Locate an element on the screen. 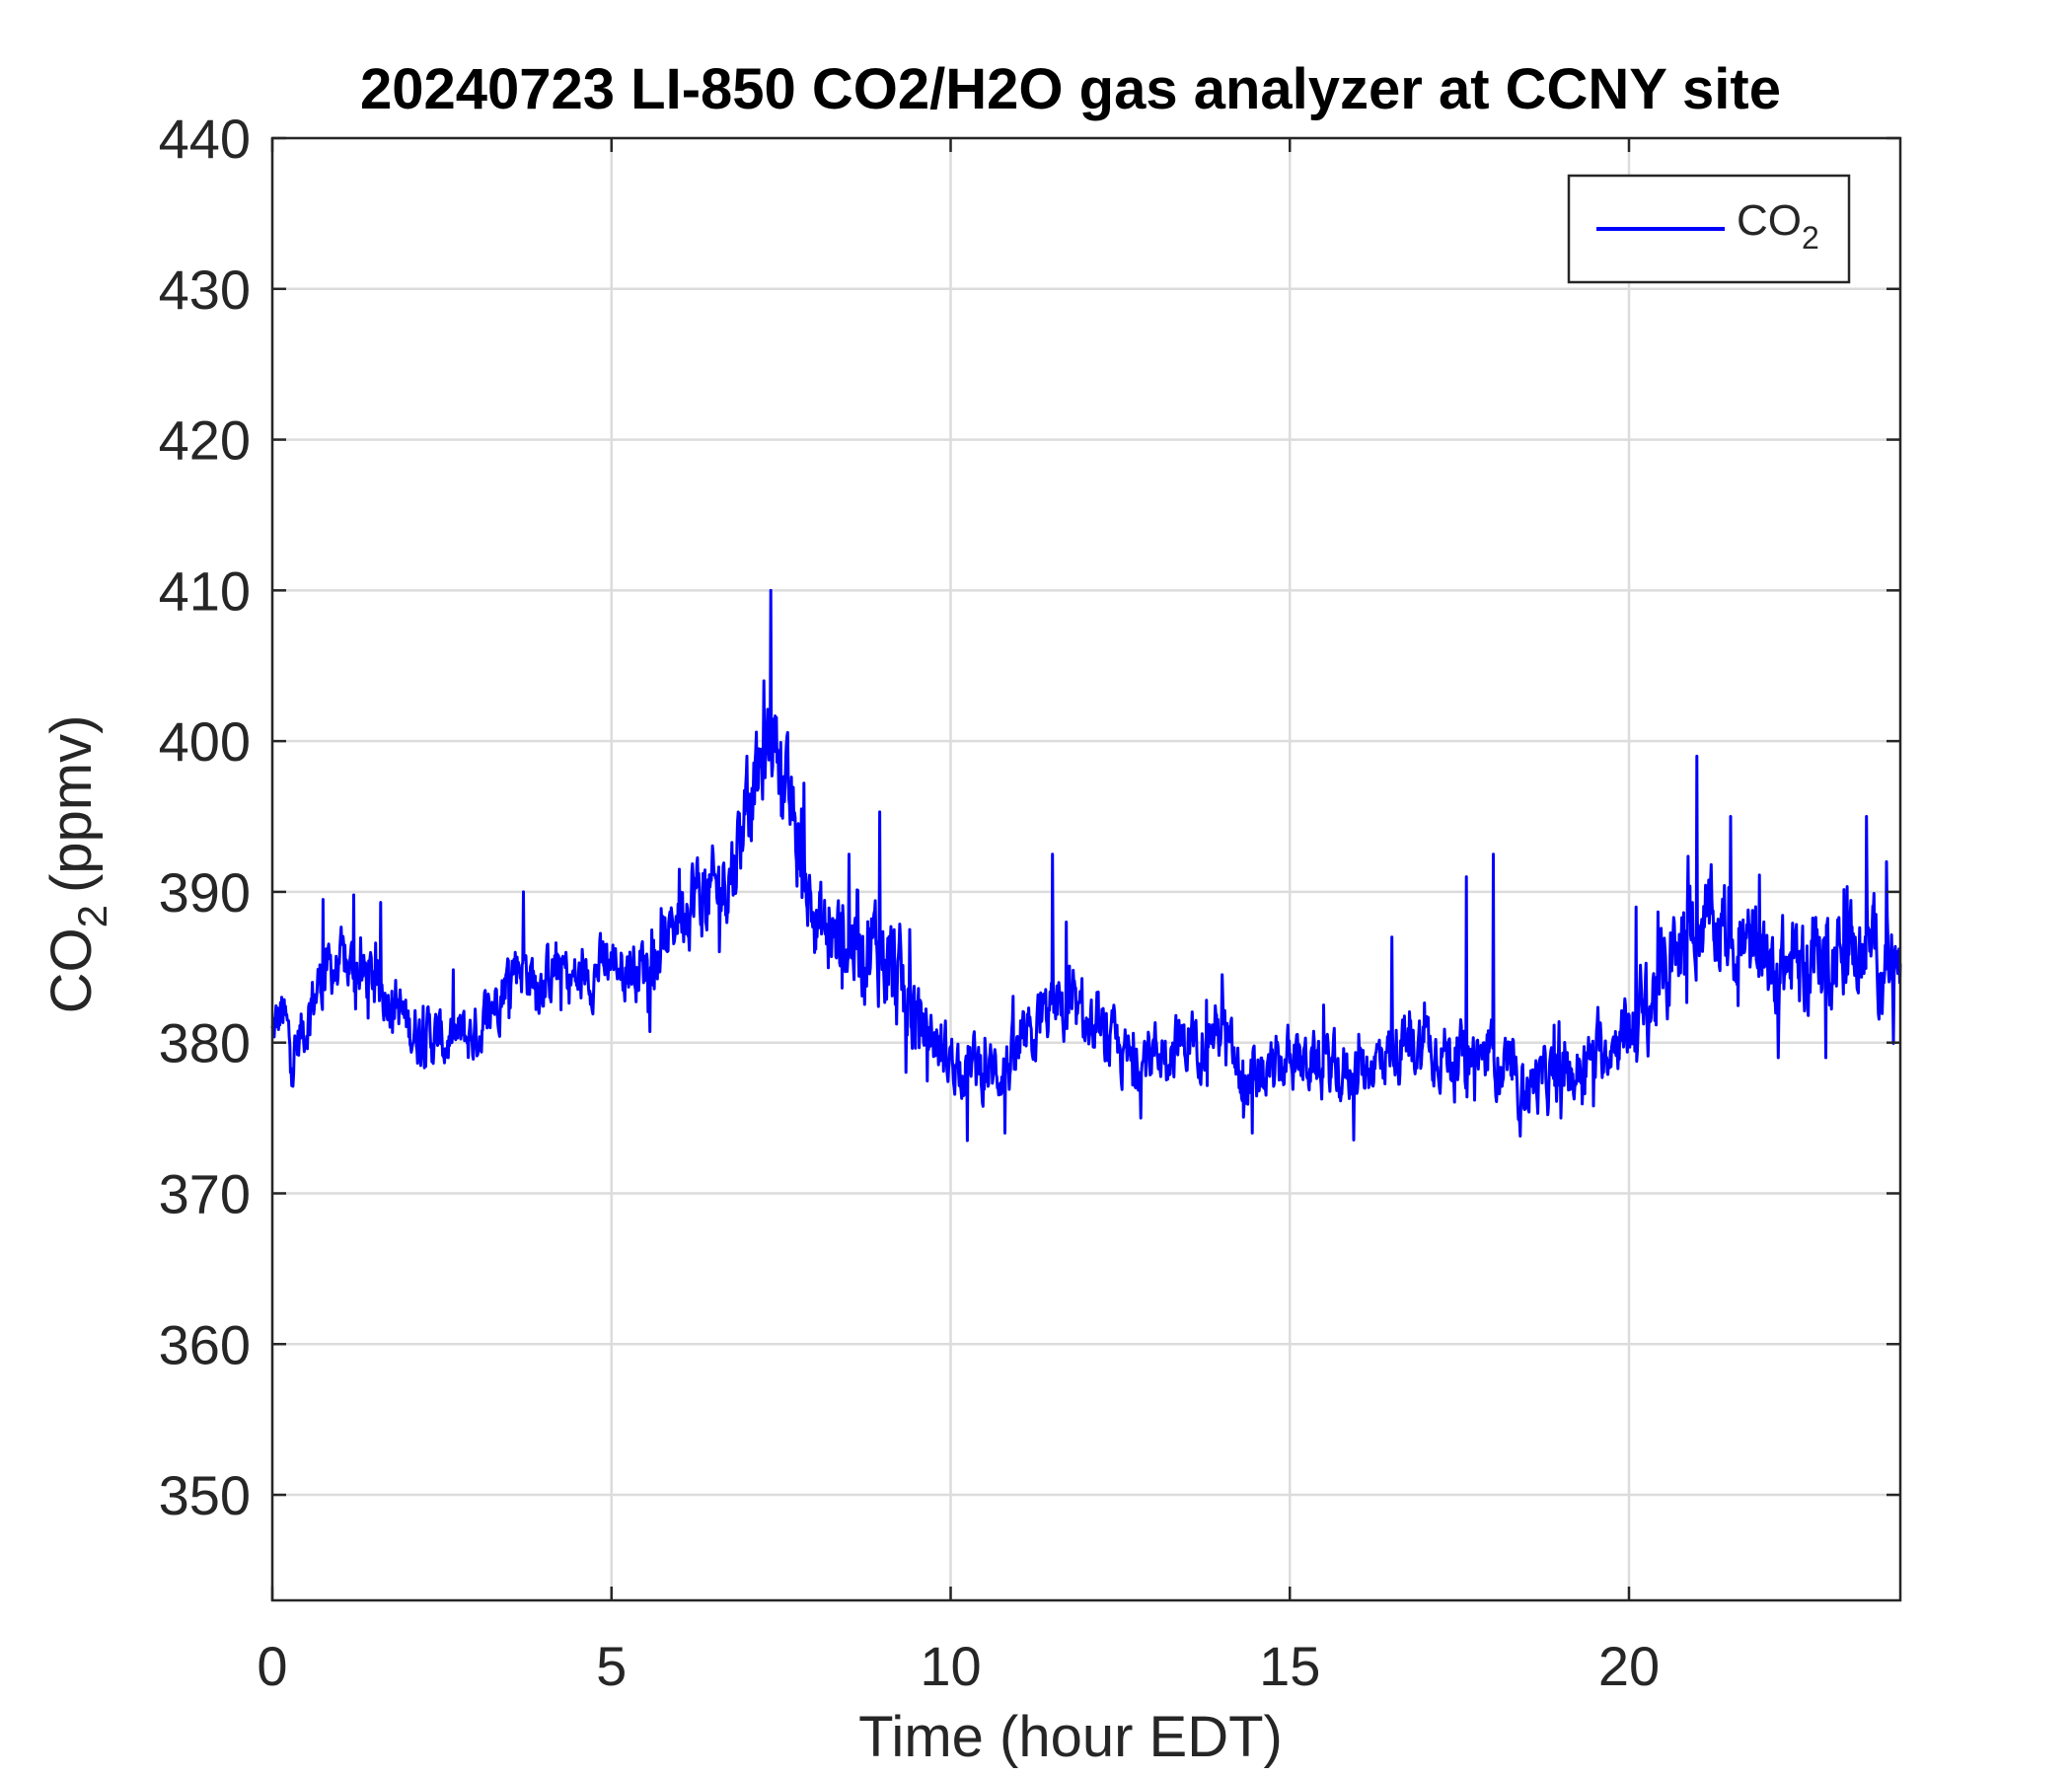  svg-text:CO2(ppmv): CO2 (ppmv) is located at coordinates (77, 865).